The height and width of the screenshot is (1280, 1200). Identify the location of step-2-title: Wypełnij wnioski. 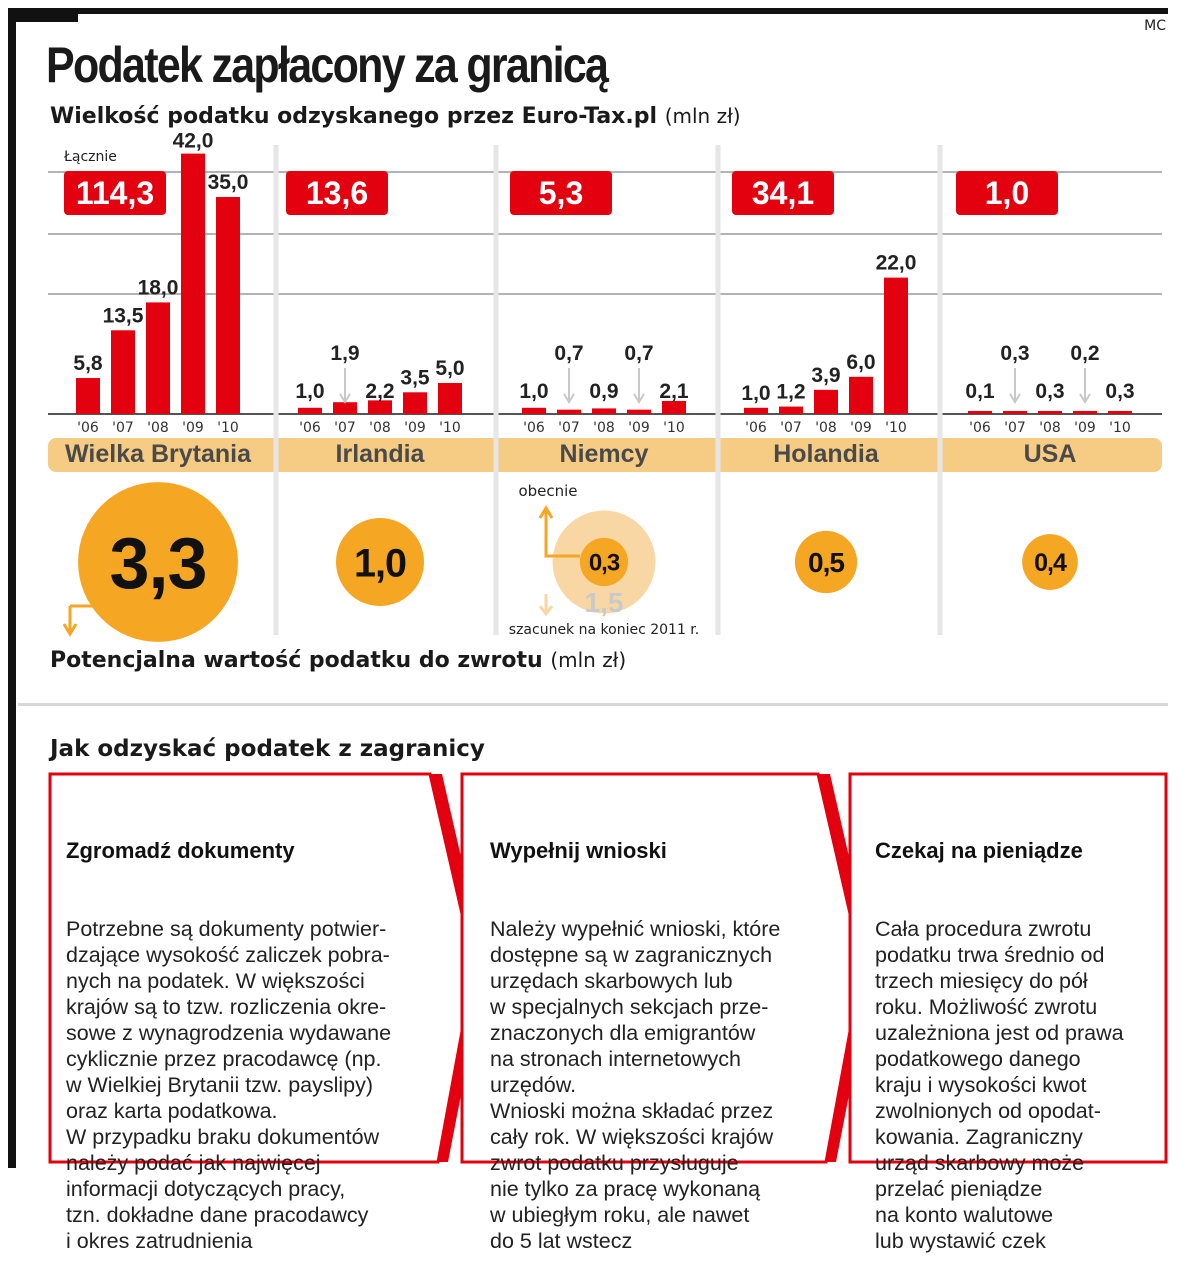
(578, 850).